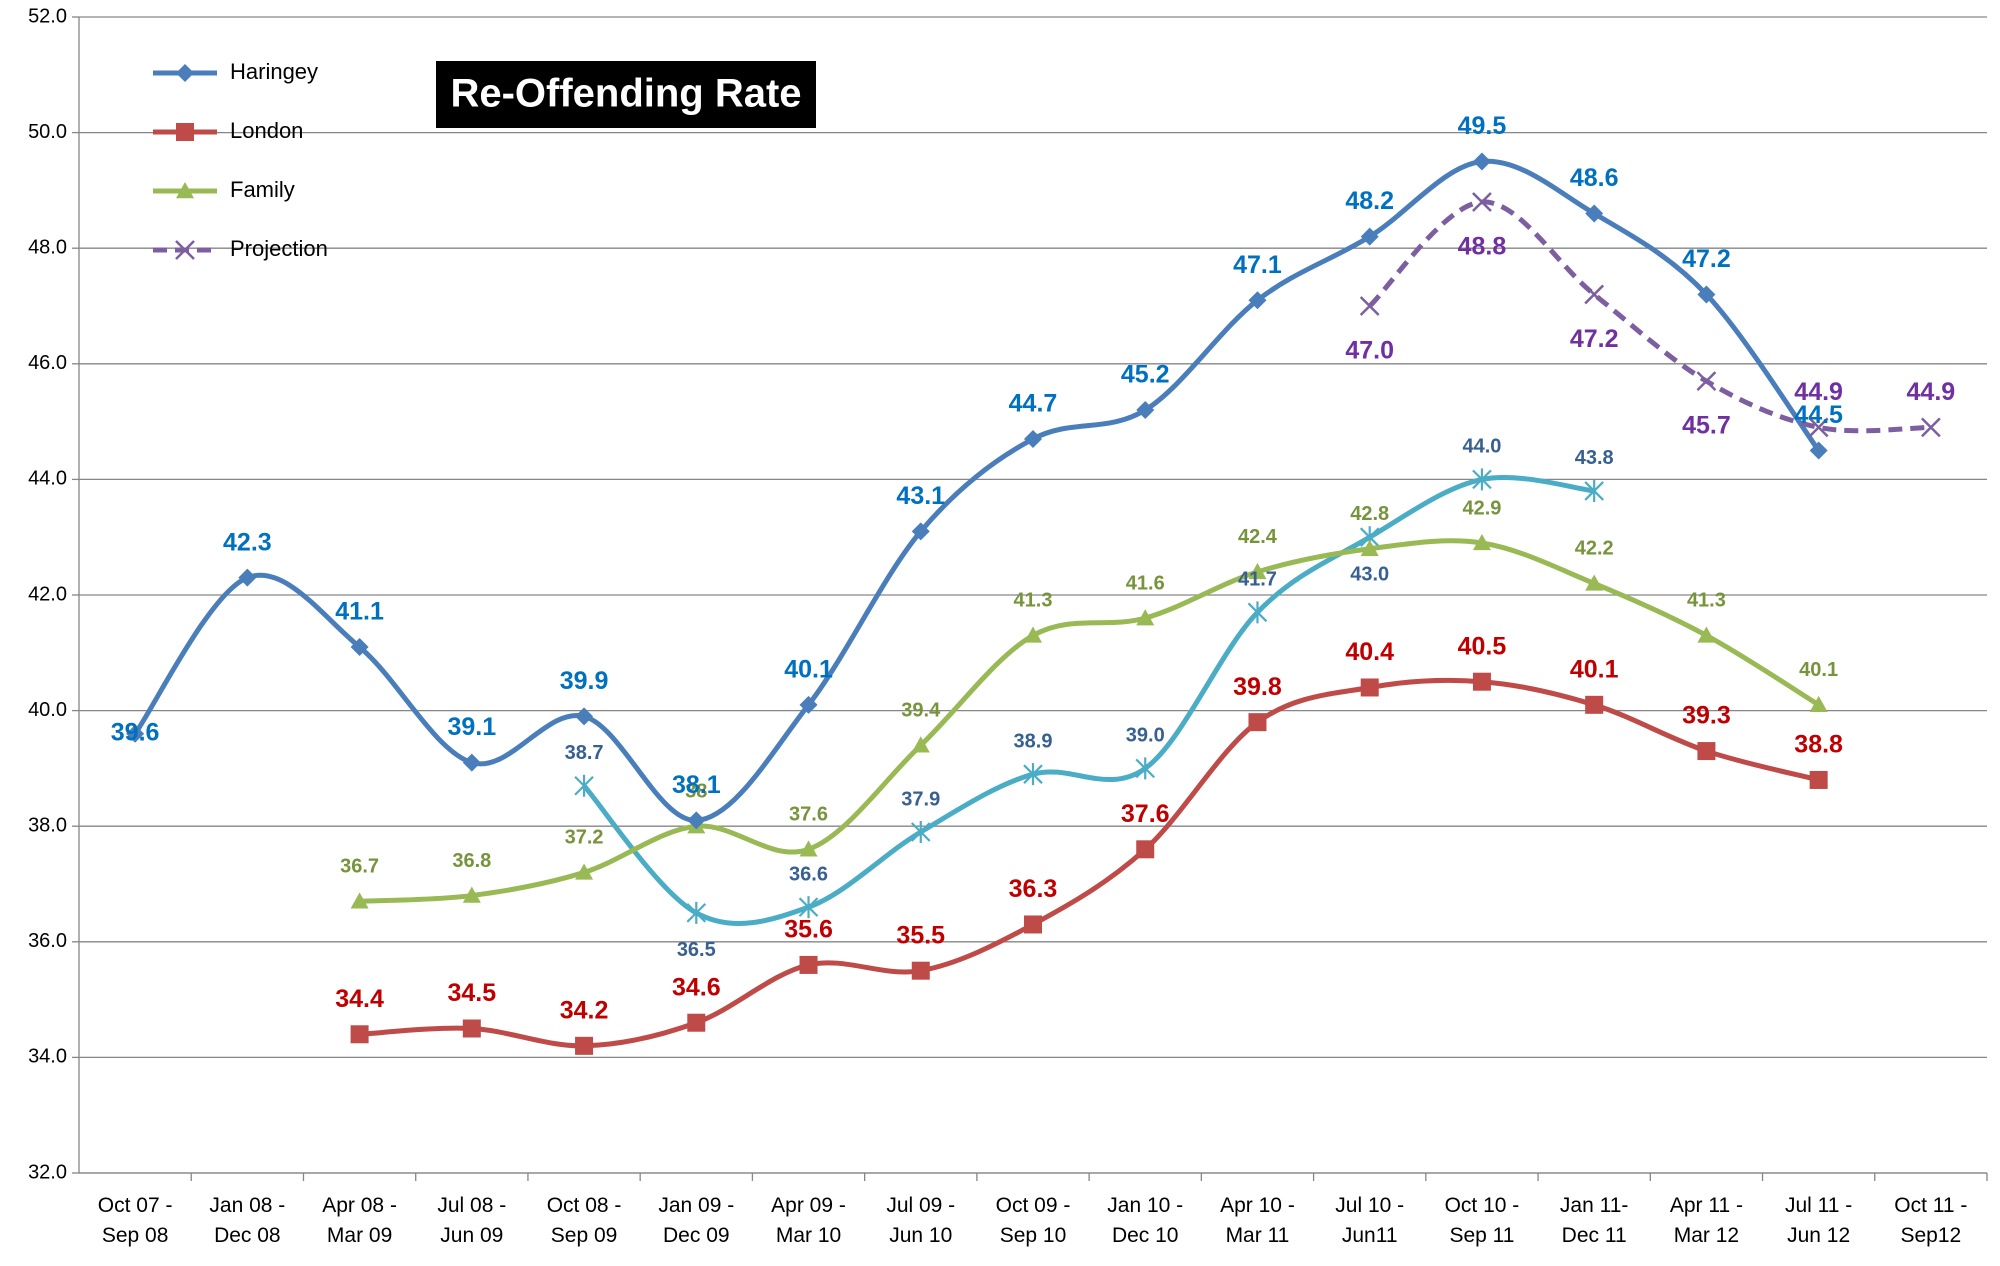 This screenshot has width=2000, height=1266. I want to click on data-label: 36.6, so click(808, 874).